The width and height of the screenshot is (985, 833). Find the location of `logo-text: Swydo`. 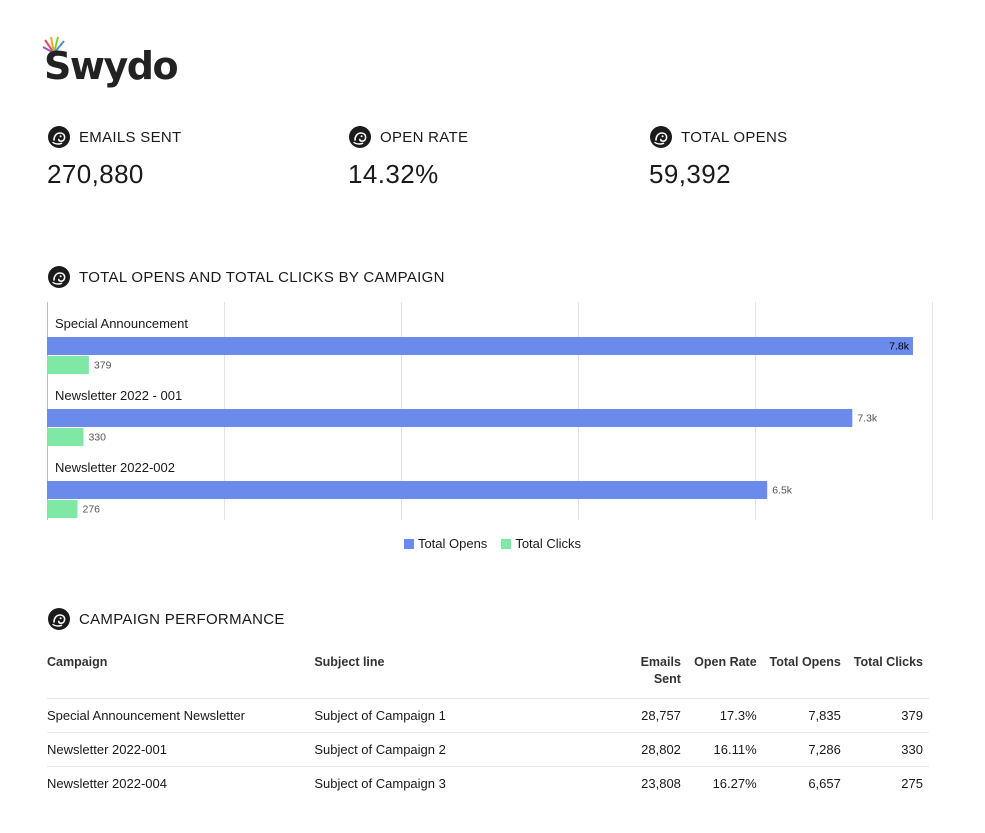

logo-text: Swydo is located at coordinates (111, 66).